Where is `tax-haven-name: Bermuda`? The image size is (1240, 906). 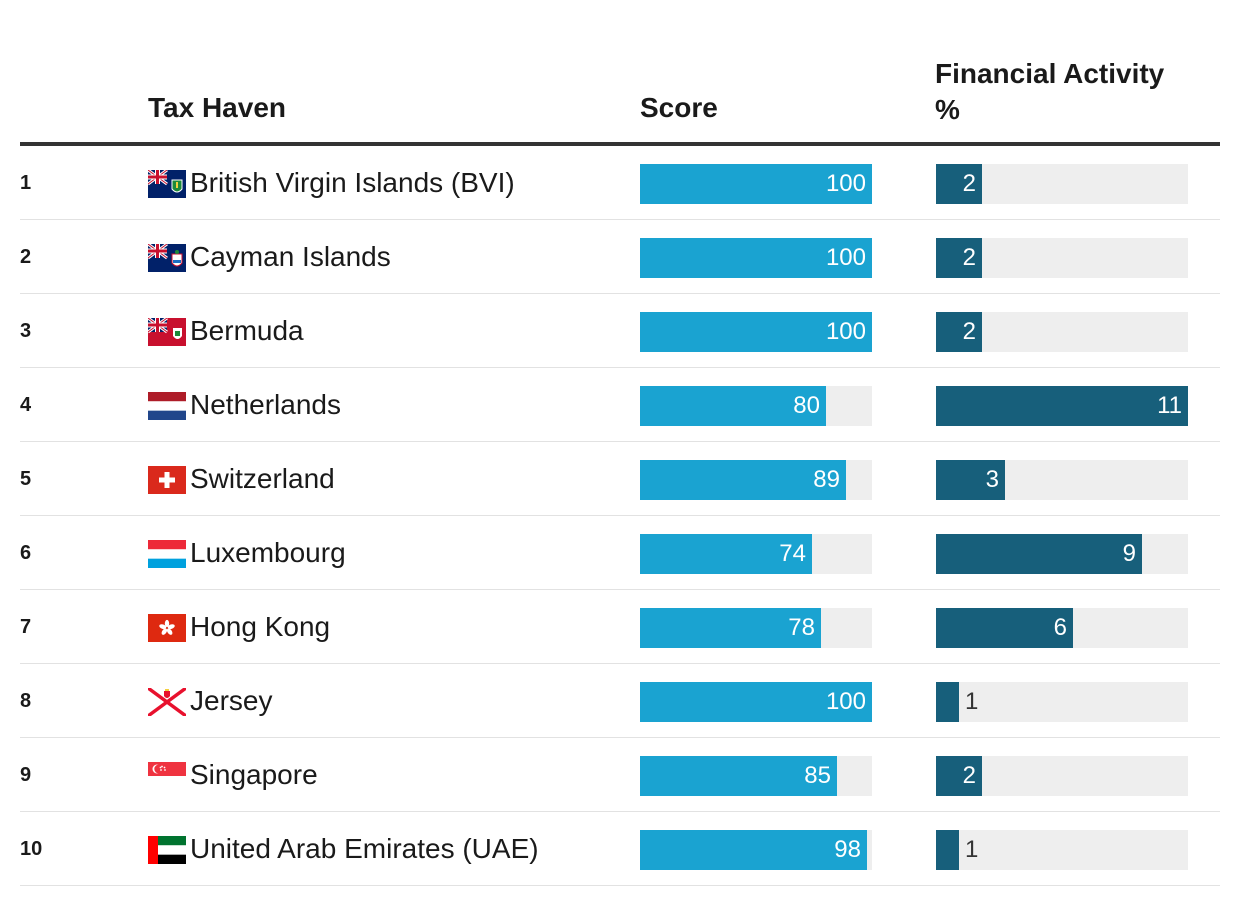
tax-haven-name: Bermuda is located at coordinates (247, 330).